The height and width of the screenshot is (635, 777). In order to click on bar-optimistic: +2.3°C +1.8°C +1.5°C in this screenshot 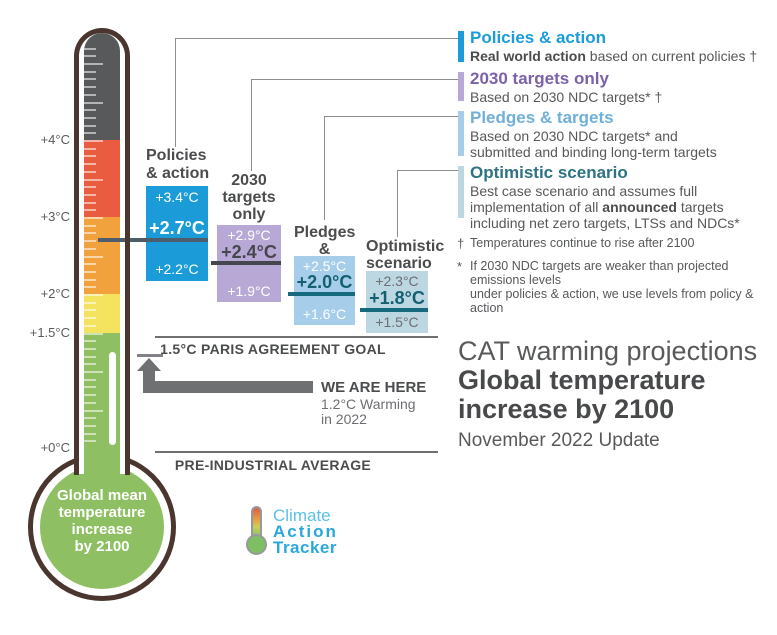, I will do `click(397, 302)`.